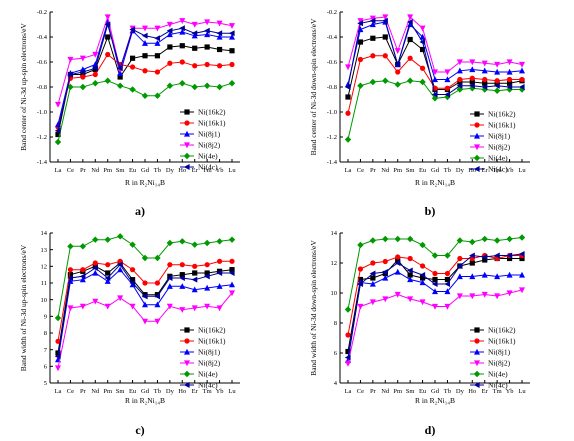 This screenshot has width=574, height=441. What do you see at coordinates (373, 170) in the screenshot?
I see `x-tick-label: Pr` at bounding box center [373, 170].